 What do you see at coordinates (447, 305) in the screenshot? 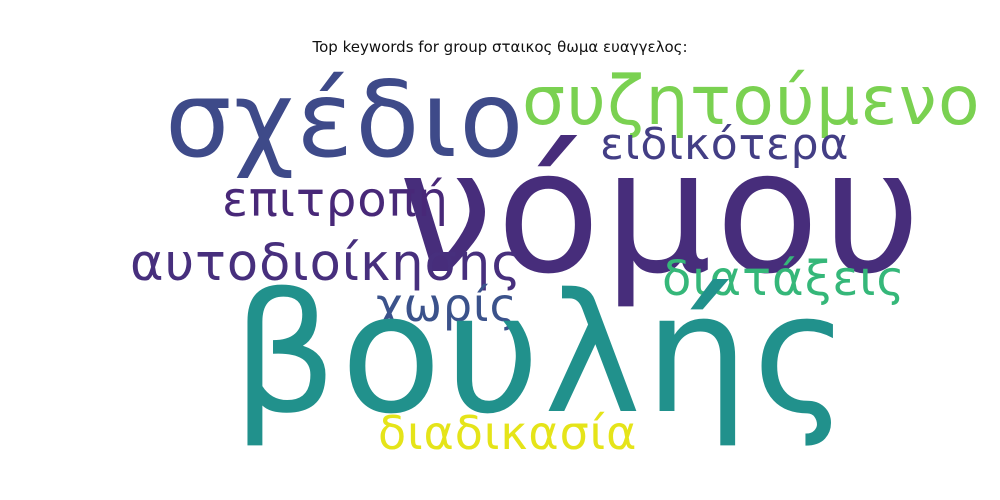
I see `word-choris: χωρίς` at bounding box center [447, 305].